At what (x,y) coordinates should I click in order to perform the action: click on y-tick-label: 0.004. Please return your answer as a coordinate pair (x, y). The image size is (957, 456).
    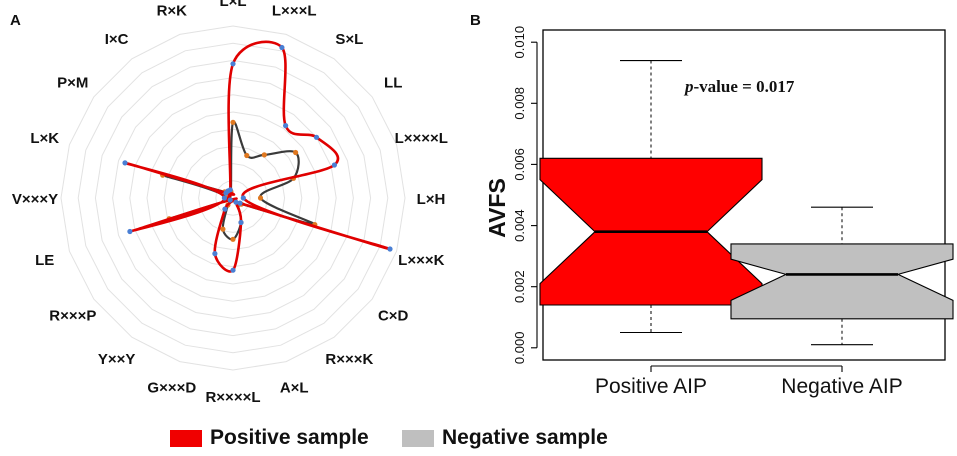
    Looking at the image, I should click on (519, 225).